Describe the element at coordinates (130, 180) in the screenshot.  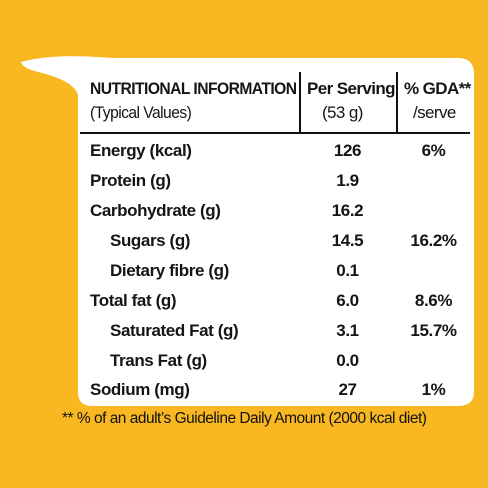
I see `nutrient-name: Protein (g)` at that location.